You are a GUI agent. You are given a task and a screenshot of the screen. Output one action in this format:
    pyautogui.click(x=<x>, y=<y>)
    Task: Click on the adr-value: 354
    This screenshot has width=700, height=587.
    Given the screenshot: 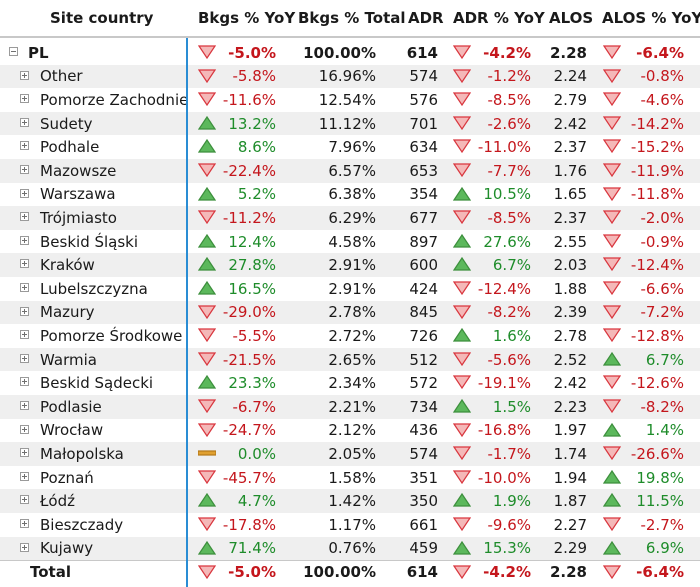 What is the action you would take?
    pyautogui.click(x=423, y=194)
    